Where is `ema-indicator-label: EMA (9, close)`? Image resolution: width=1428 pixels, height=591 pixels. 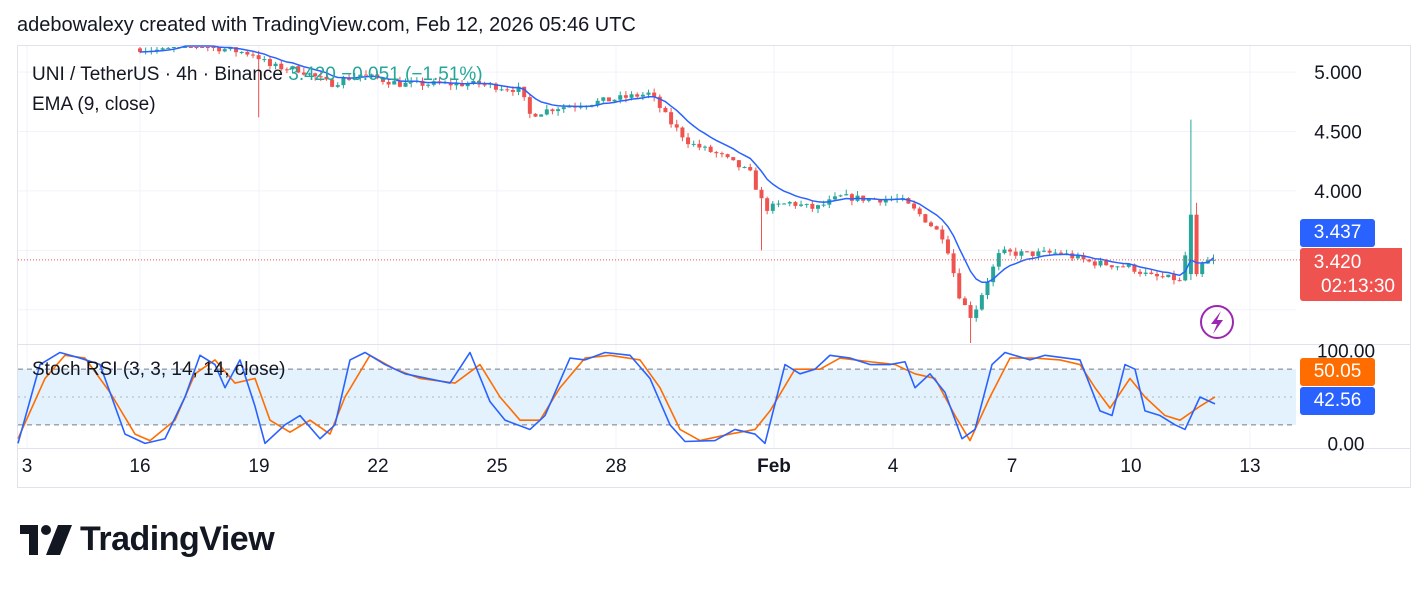 ema-indicator-label: EMA (9, close) is located at coordinates (94, 104).